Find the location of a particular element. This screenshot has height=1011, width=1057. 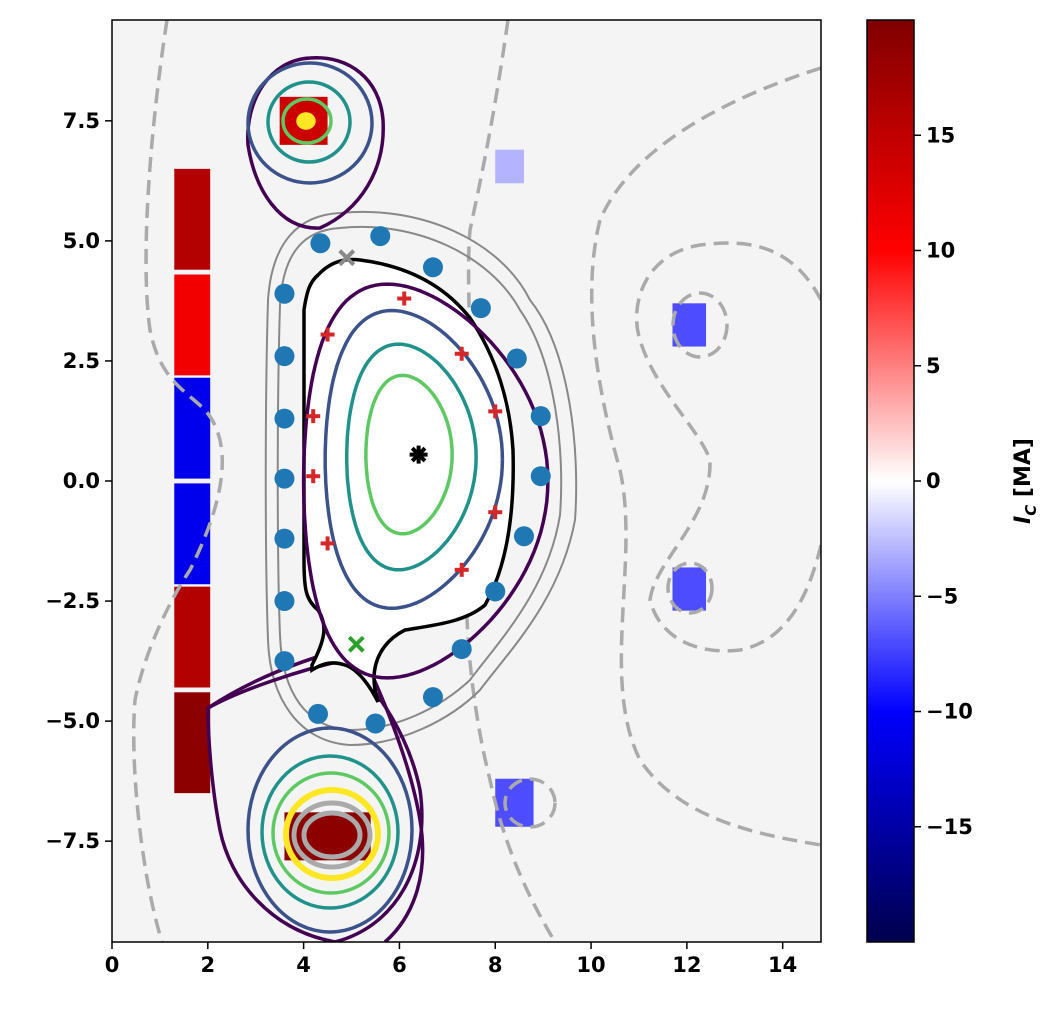

dashed-contour-pf4 is located at coordinates (690, 588).